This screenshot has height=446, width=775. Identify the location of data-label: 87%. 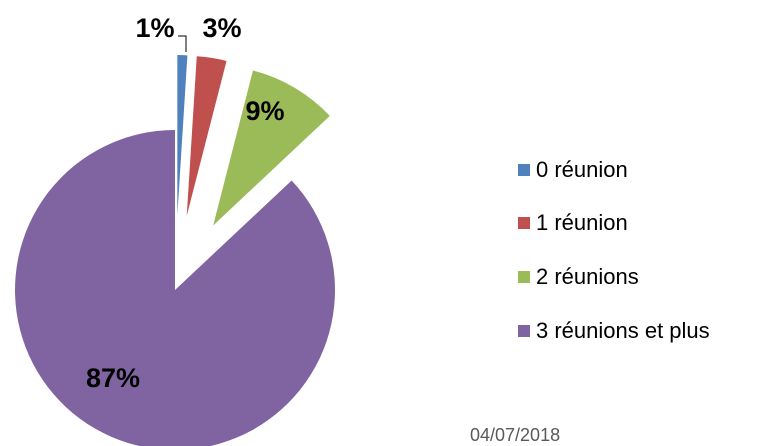
(113, 378).